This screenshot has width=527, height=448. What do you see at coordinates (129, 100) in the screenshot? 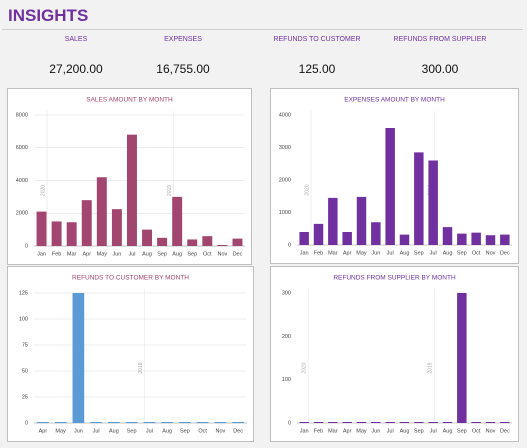
I see `chart-title: SALES AMOUNT BY MONTH` at bounding box center [129, 100].